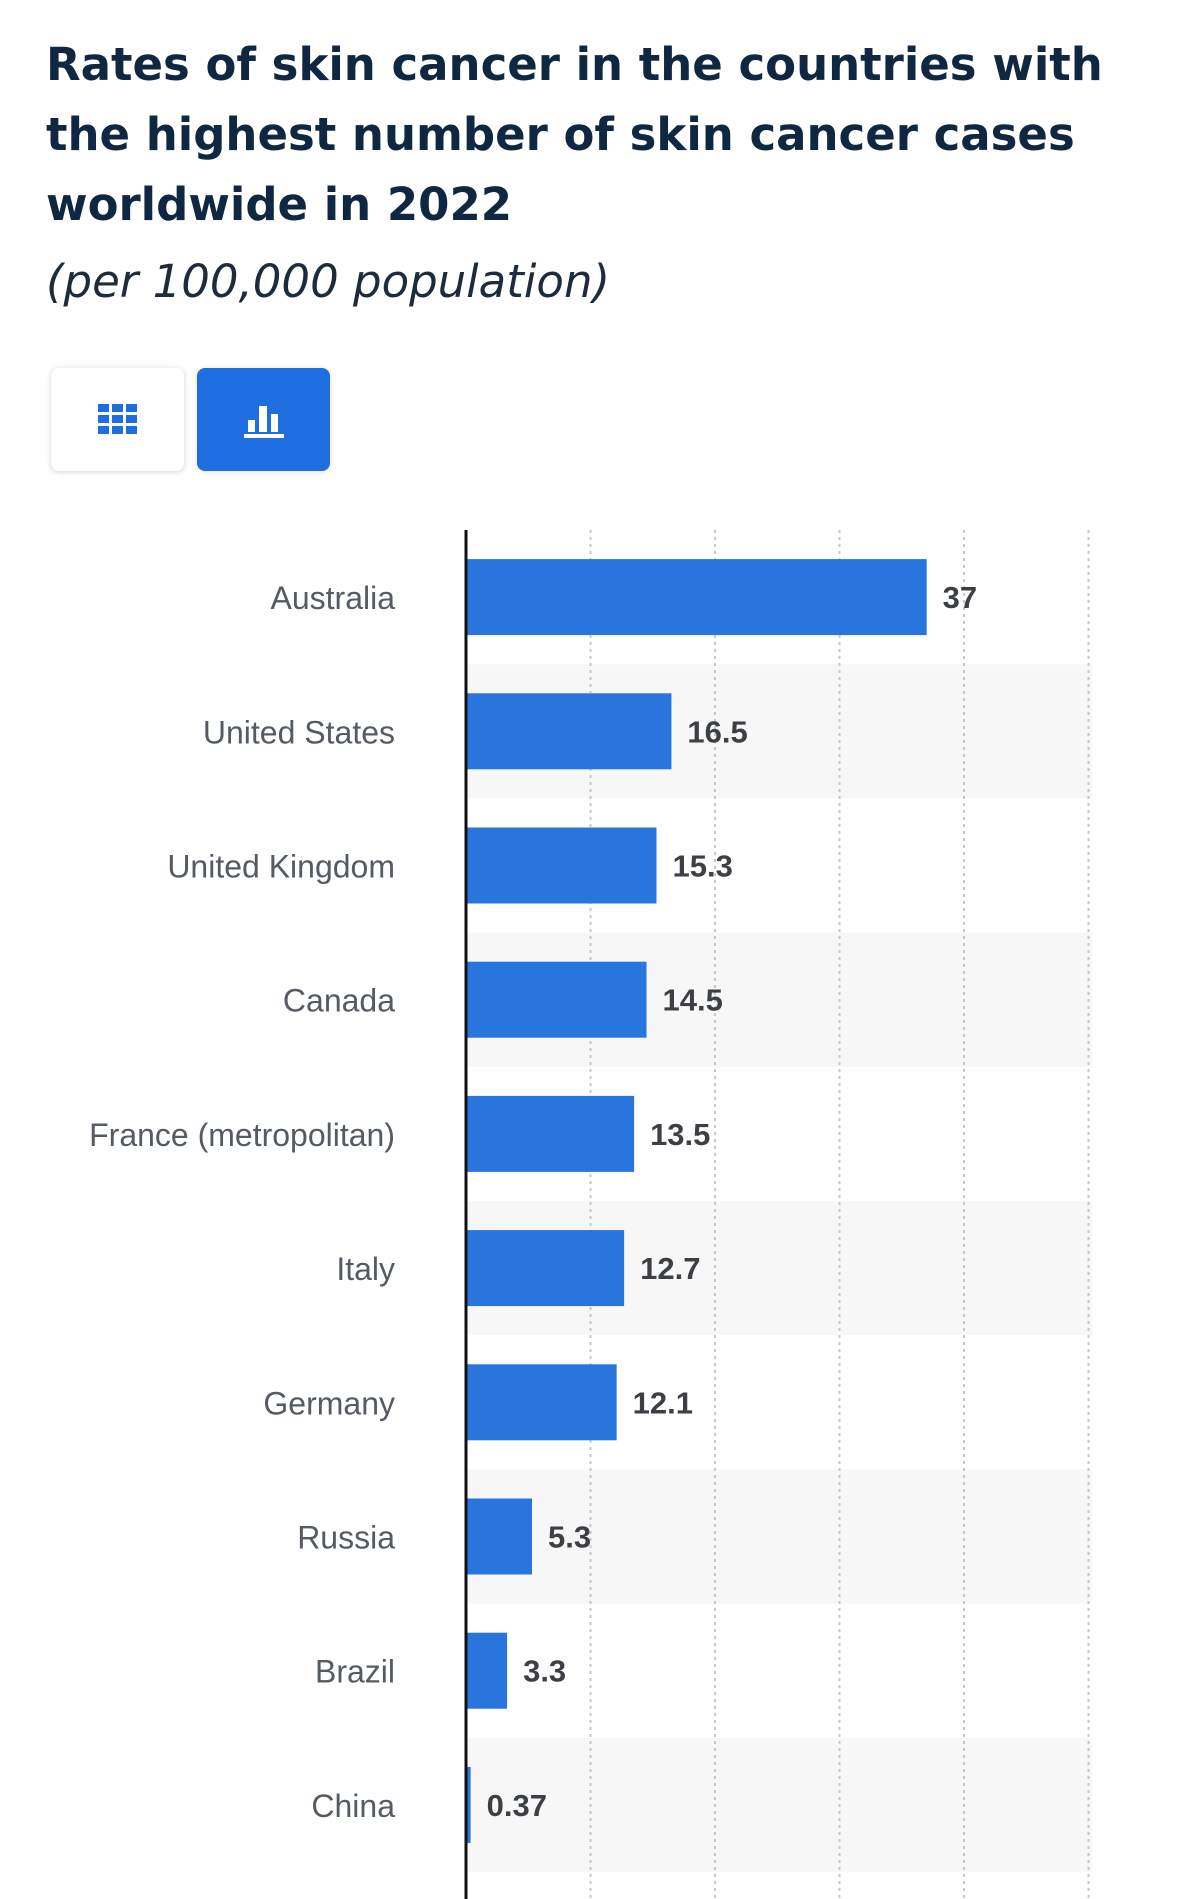 This screenshot has width=1179, height=1899. Describe the element at coordinates (365, 1269) in the screenshot. I see `category-label: Italy` at that location.